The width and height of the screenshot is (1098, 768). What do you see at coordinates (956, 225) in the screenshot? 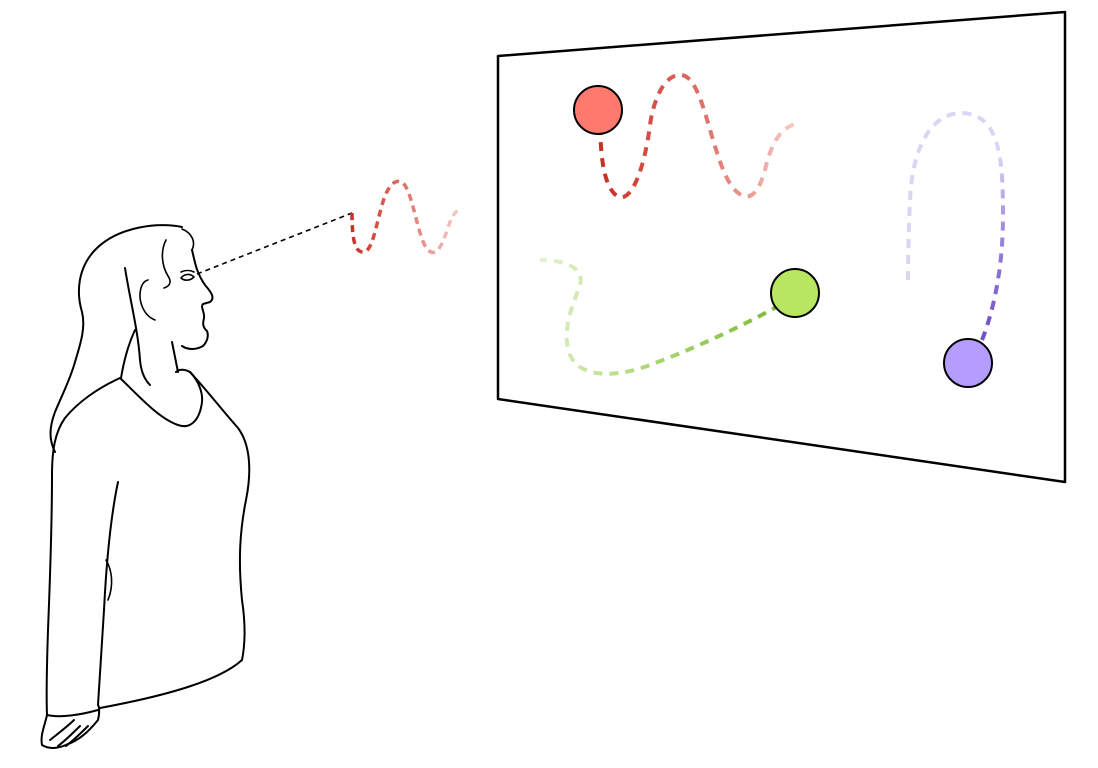
I see `purple-target-trajectory` at bounding box center [956, 225].